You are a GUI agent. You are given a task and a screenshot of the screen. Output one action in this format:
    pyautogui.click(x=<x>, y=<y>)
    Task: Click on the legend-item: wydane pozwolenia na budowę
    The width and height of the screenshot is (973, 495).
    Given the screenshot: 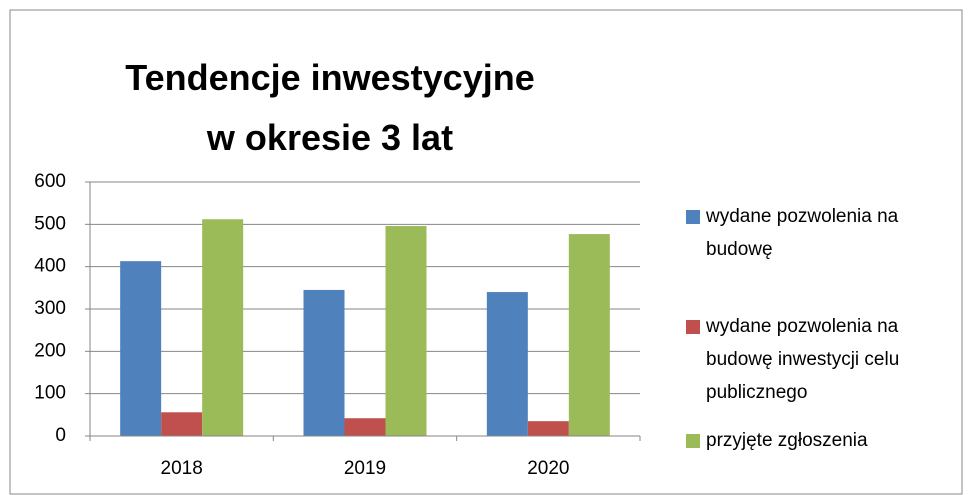 What is the action you would take?
    pyautogui.click(x=821, y=233)
    